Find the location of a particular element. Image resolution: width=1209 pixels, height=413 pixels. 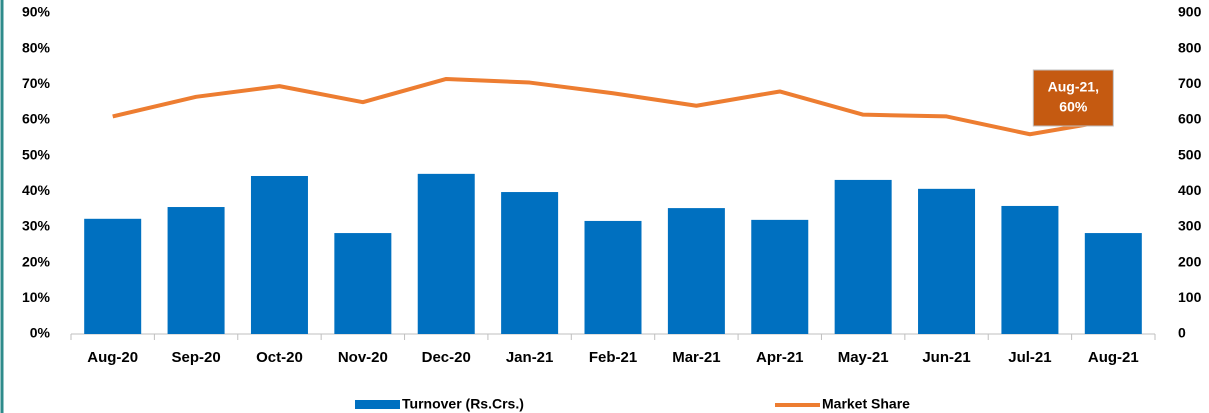

legend-label: Market Share is located at coordinates (866, 404).